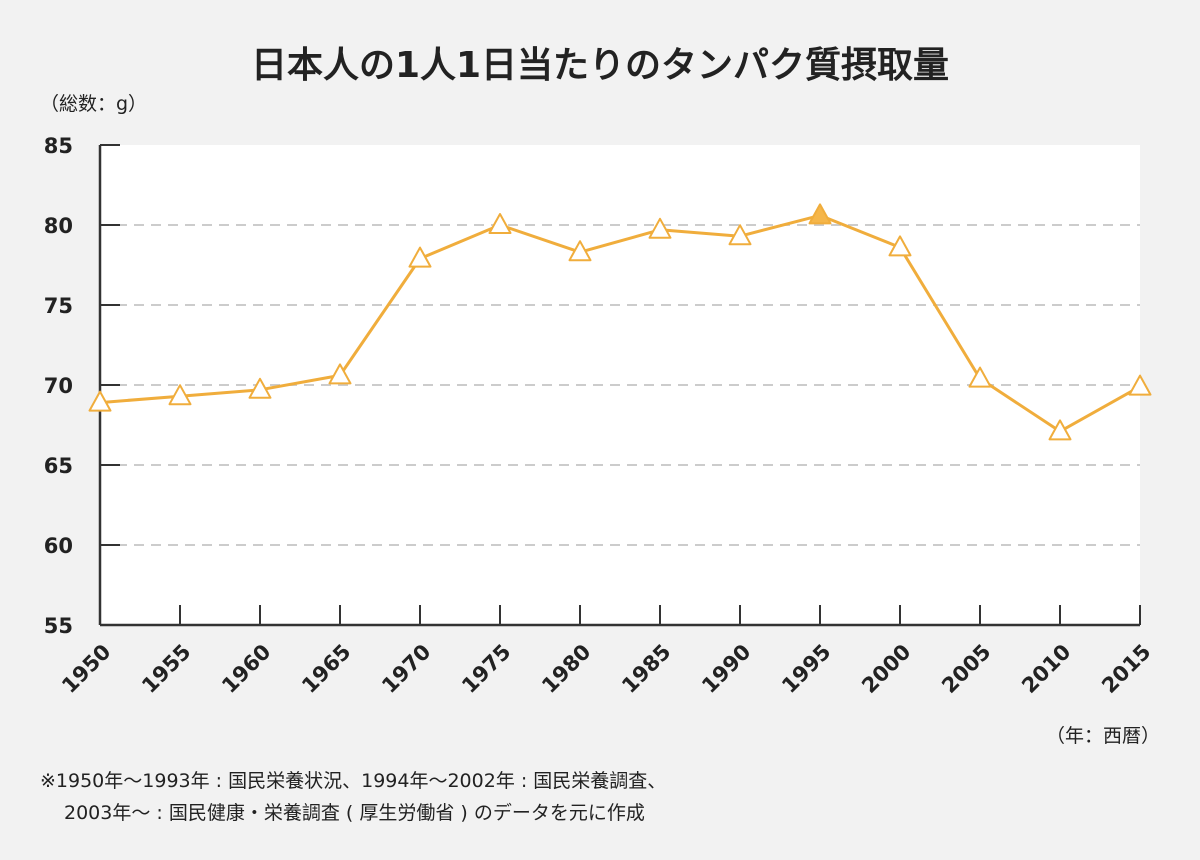  I want to click on source-note-line-2: 2003年〜 : 国民健康・栄養調査 ( 厚生労働省 ) のデータを元に作成, so click(354, 813).